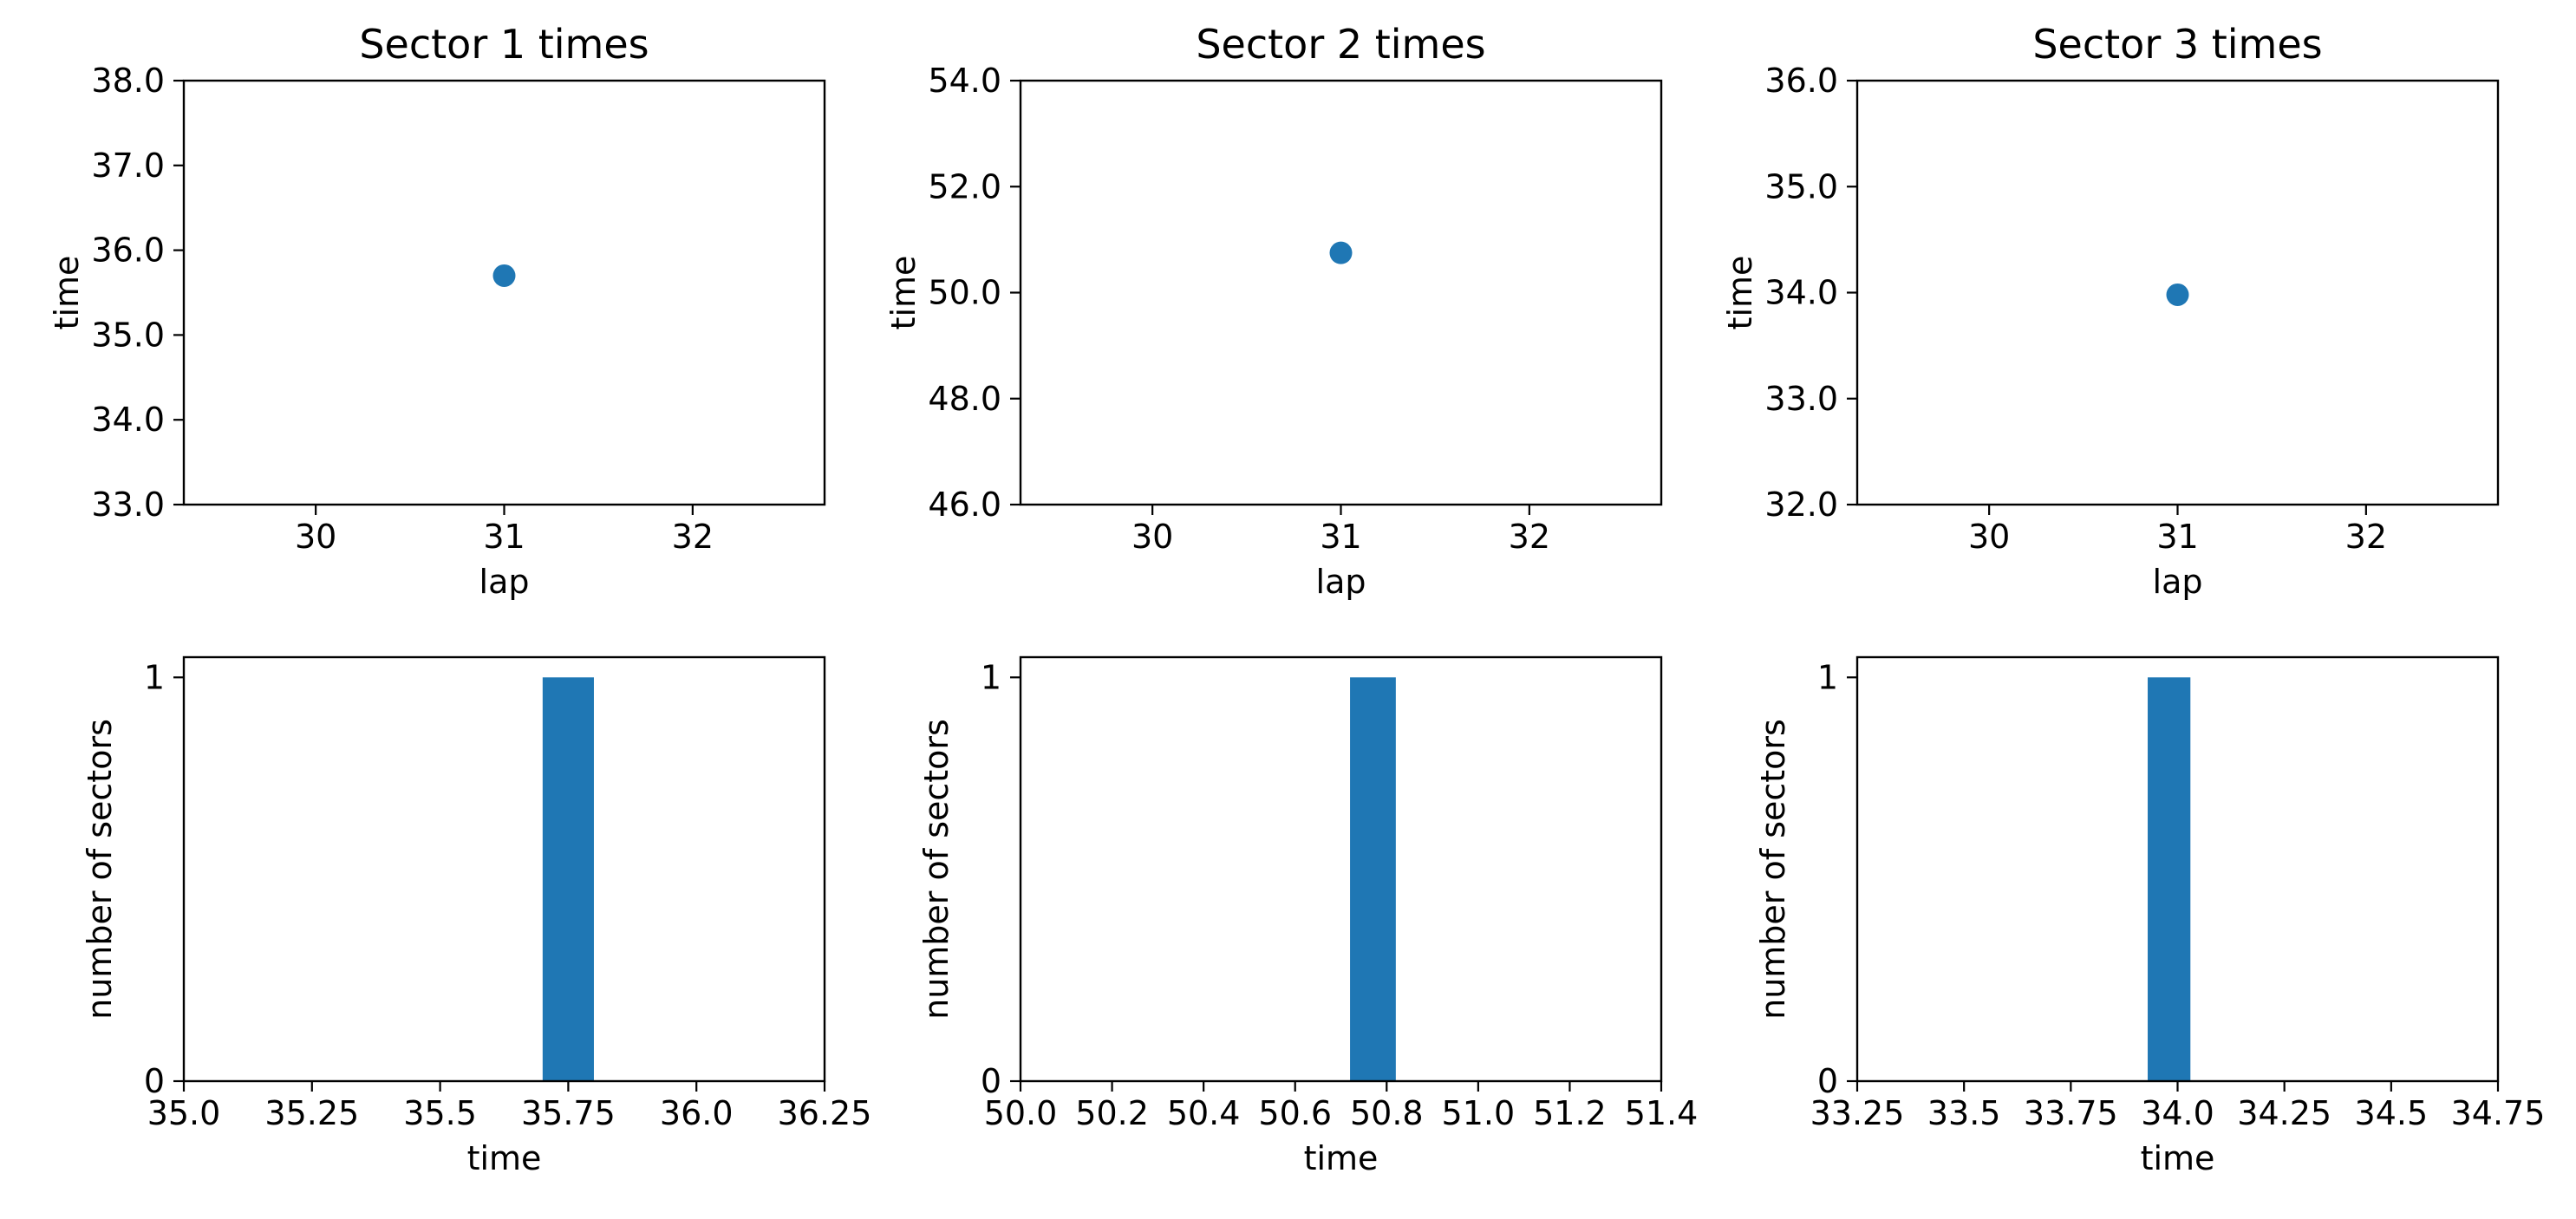  I want to click on x-tick-label: 34.75, so click(2498, 1113).